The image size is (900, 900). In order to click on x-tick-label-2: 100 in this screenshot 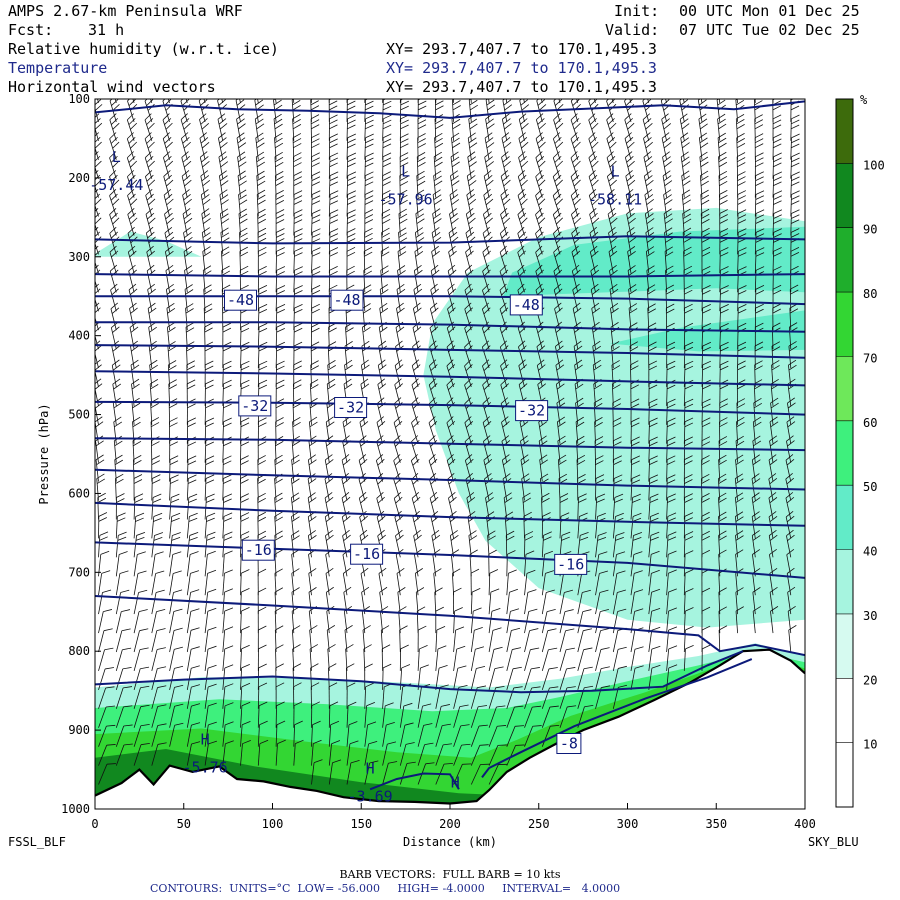, I will do `click(273, 824)`.